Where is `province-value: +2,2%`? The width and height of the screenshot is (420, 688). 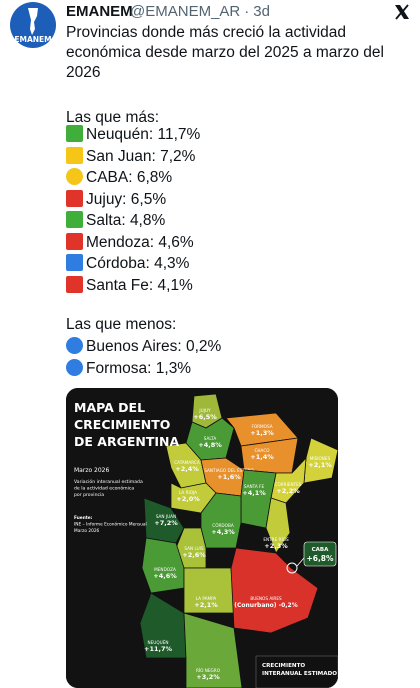
province-value: +2,2% is located at coordinates (288, 491).